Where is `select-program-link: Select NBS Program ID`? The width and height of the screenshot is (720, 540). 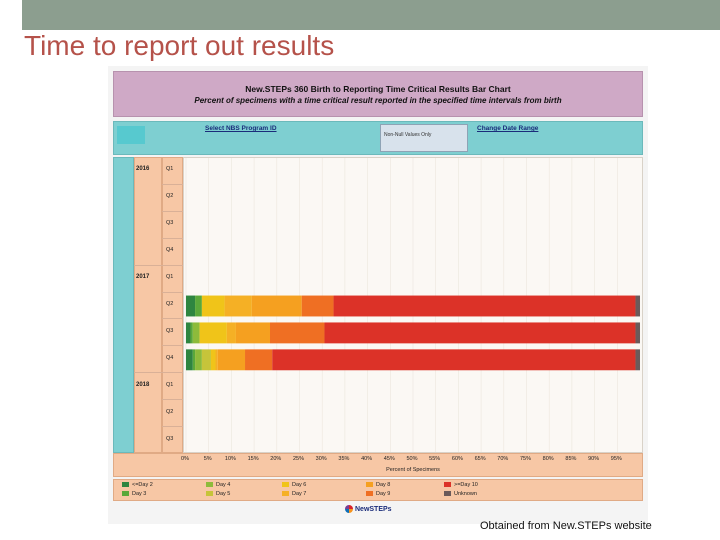
select-program-link: Select NBS Program ID is located at coordinates (241, 128).